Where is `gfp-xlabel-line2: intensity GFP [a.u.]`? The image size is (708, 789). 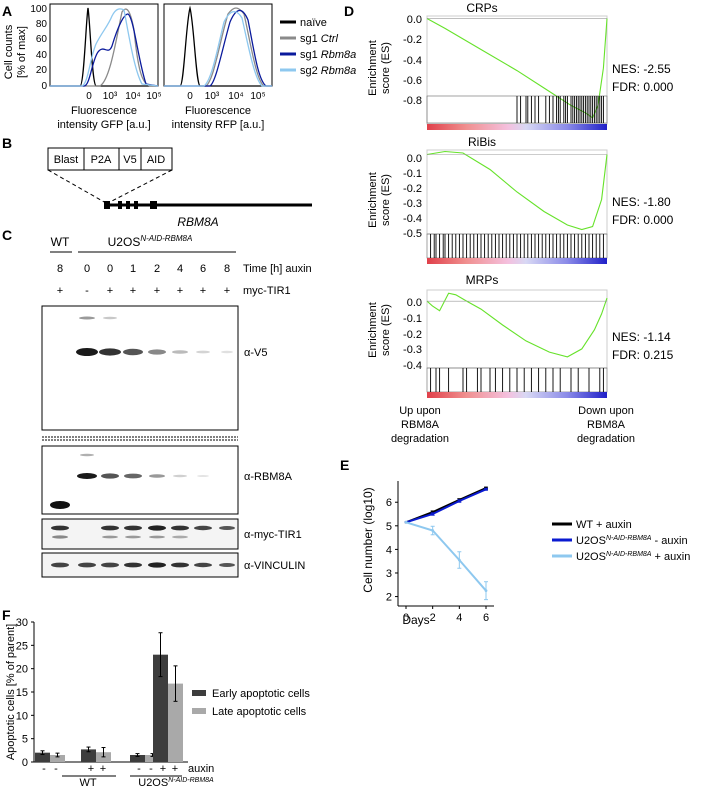 gfp-xlabel-line2: intensity GFP [a.u.] is located at coordinates (103, 125).